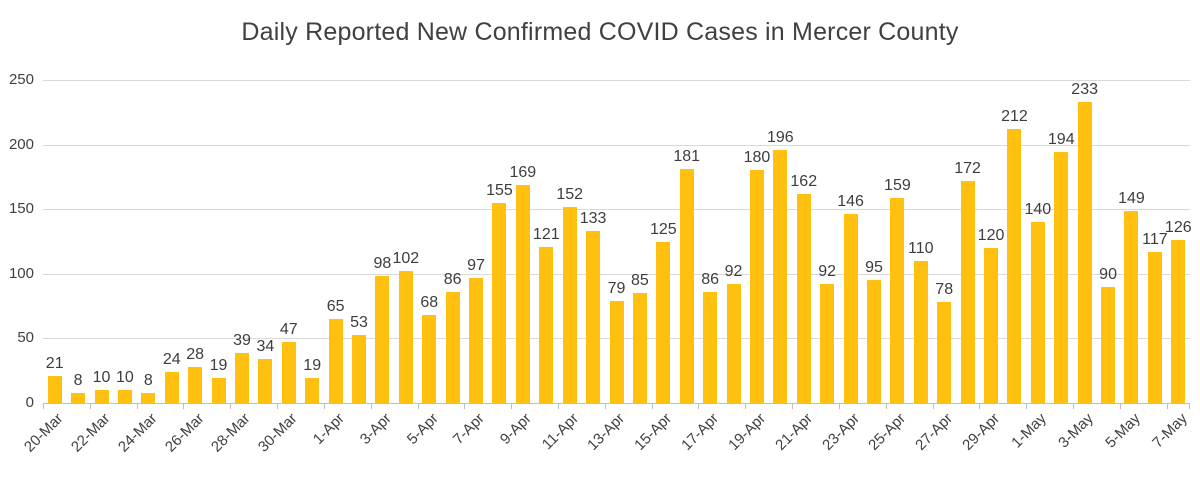  What do you see at coordinates (1169, 431) in the screenshot?
I see `x-axis-tick-label-text: 7-May` at bounding box center [1169, 431].